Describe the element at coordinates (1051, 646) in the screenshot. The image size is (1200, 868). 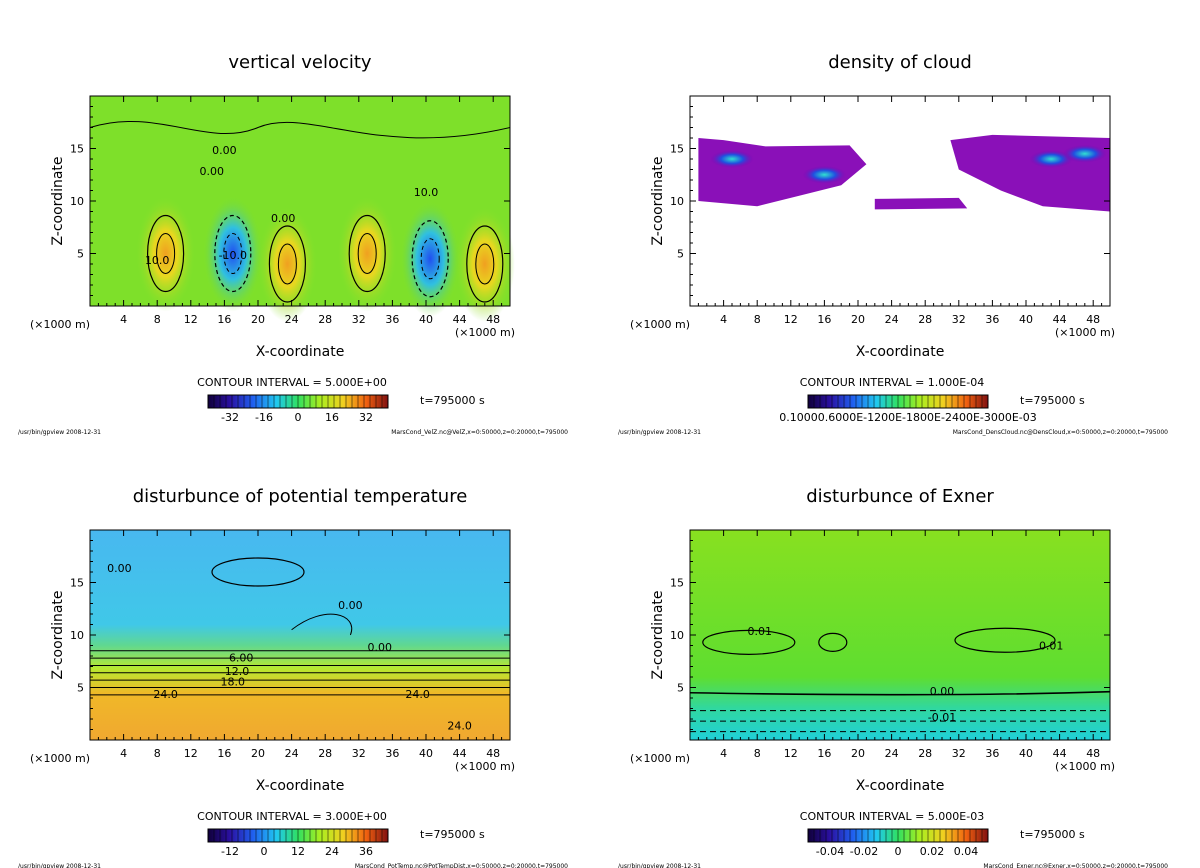
I see `contour-label: 0.01` at that location.